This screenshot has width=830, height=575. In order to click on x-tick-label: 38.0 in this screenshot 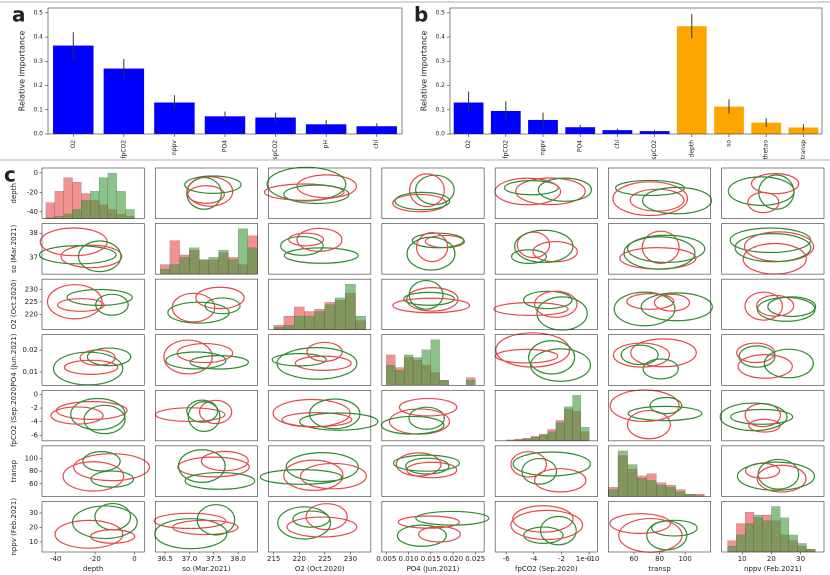, I will do `click(238, 559)`.